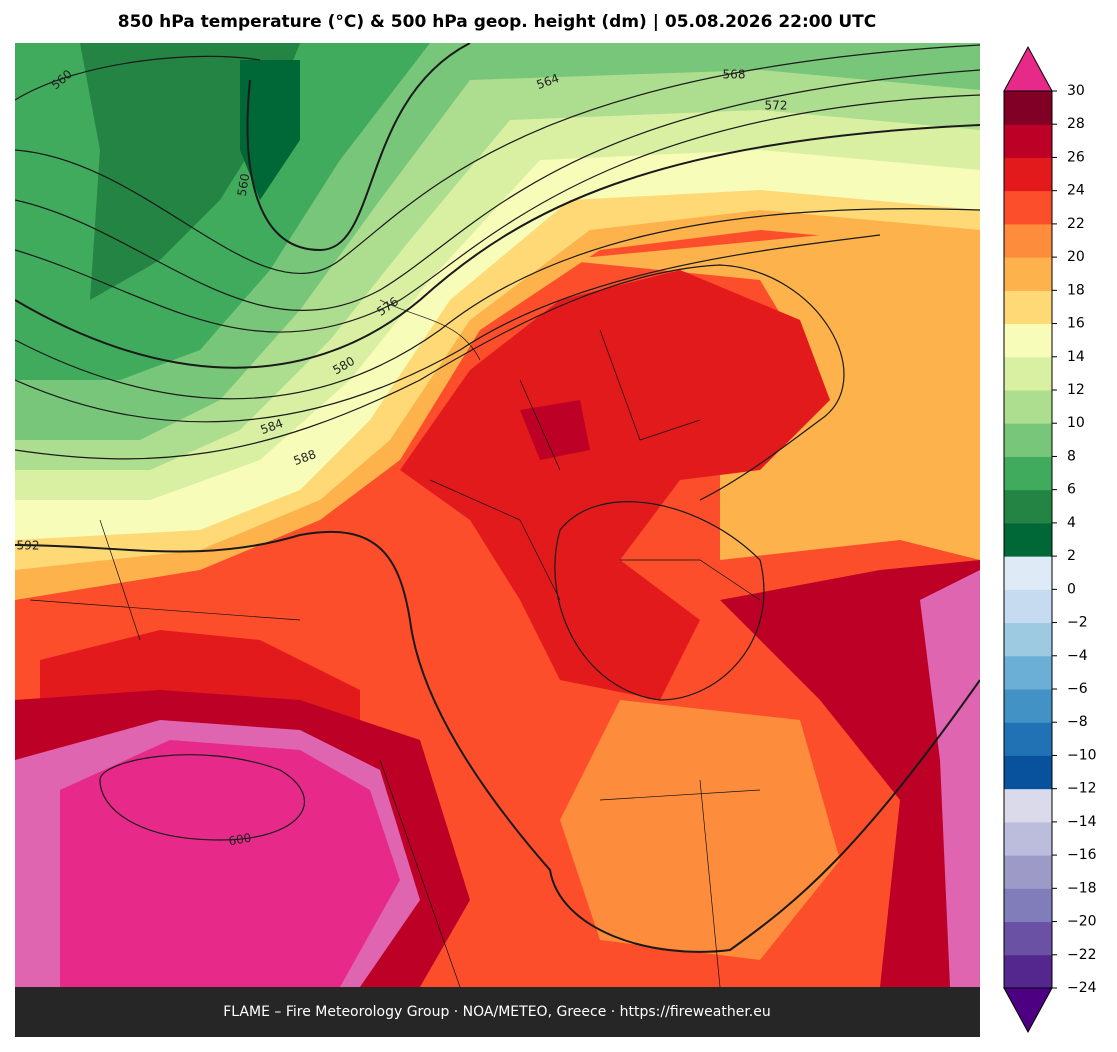 This screenshot has width=1117, height=1052. I want to click on contour-label: 572, so click(776, 106).